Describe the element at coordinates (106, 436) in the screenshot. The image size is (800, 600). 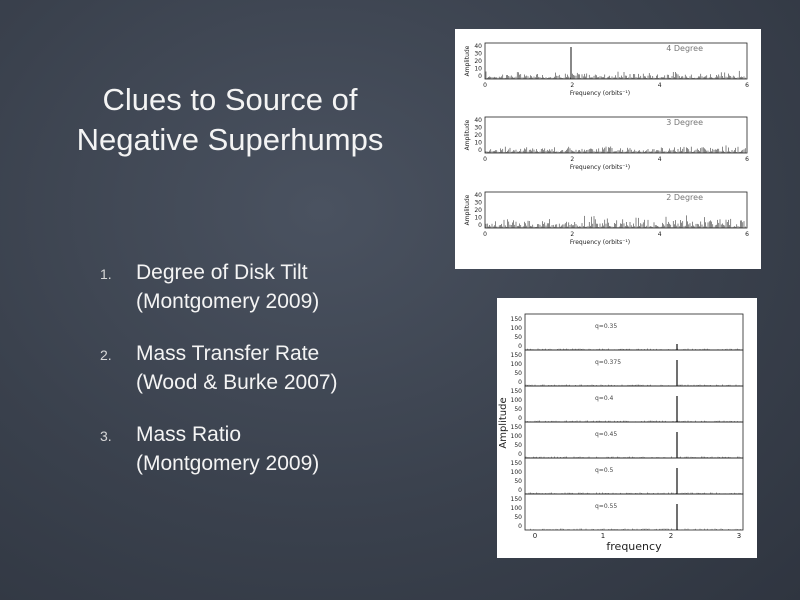
I see `list-item-number: 3.` at that location.